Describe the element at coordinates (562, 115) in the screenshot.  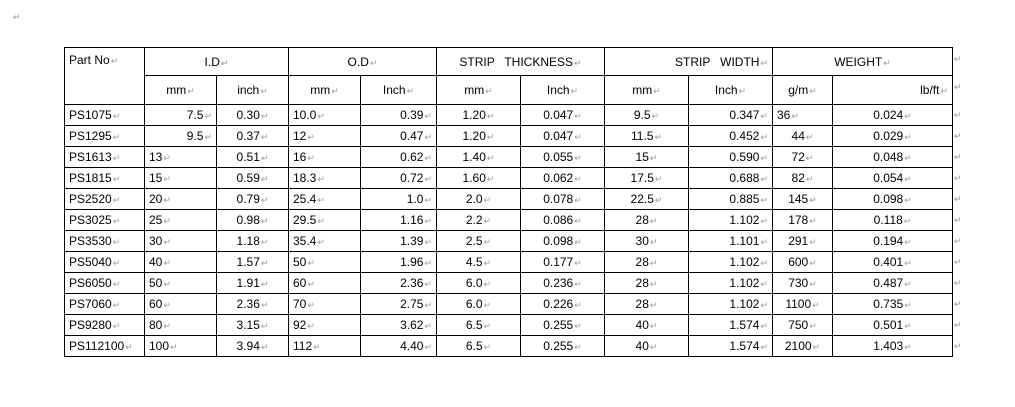
I see `table-cell: 0.047↵` at that location.